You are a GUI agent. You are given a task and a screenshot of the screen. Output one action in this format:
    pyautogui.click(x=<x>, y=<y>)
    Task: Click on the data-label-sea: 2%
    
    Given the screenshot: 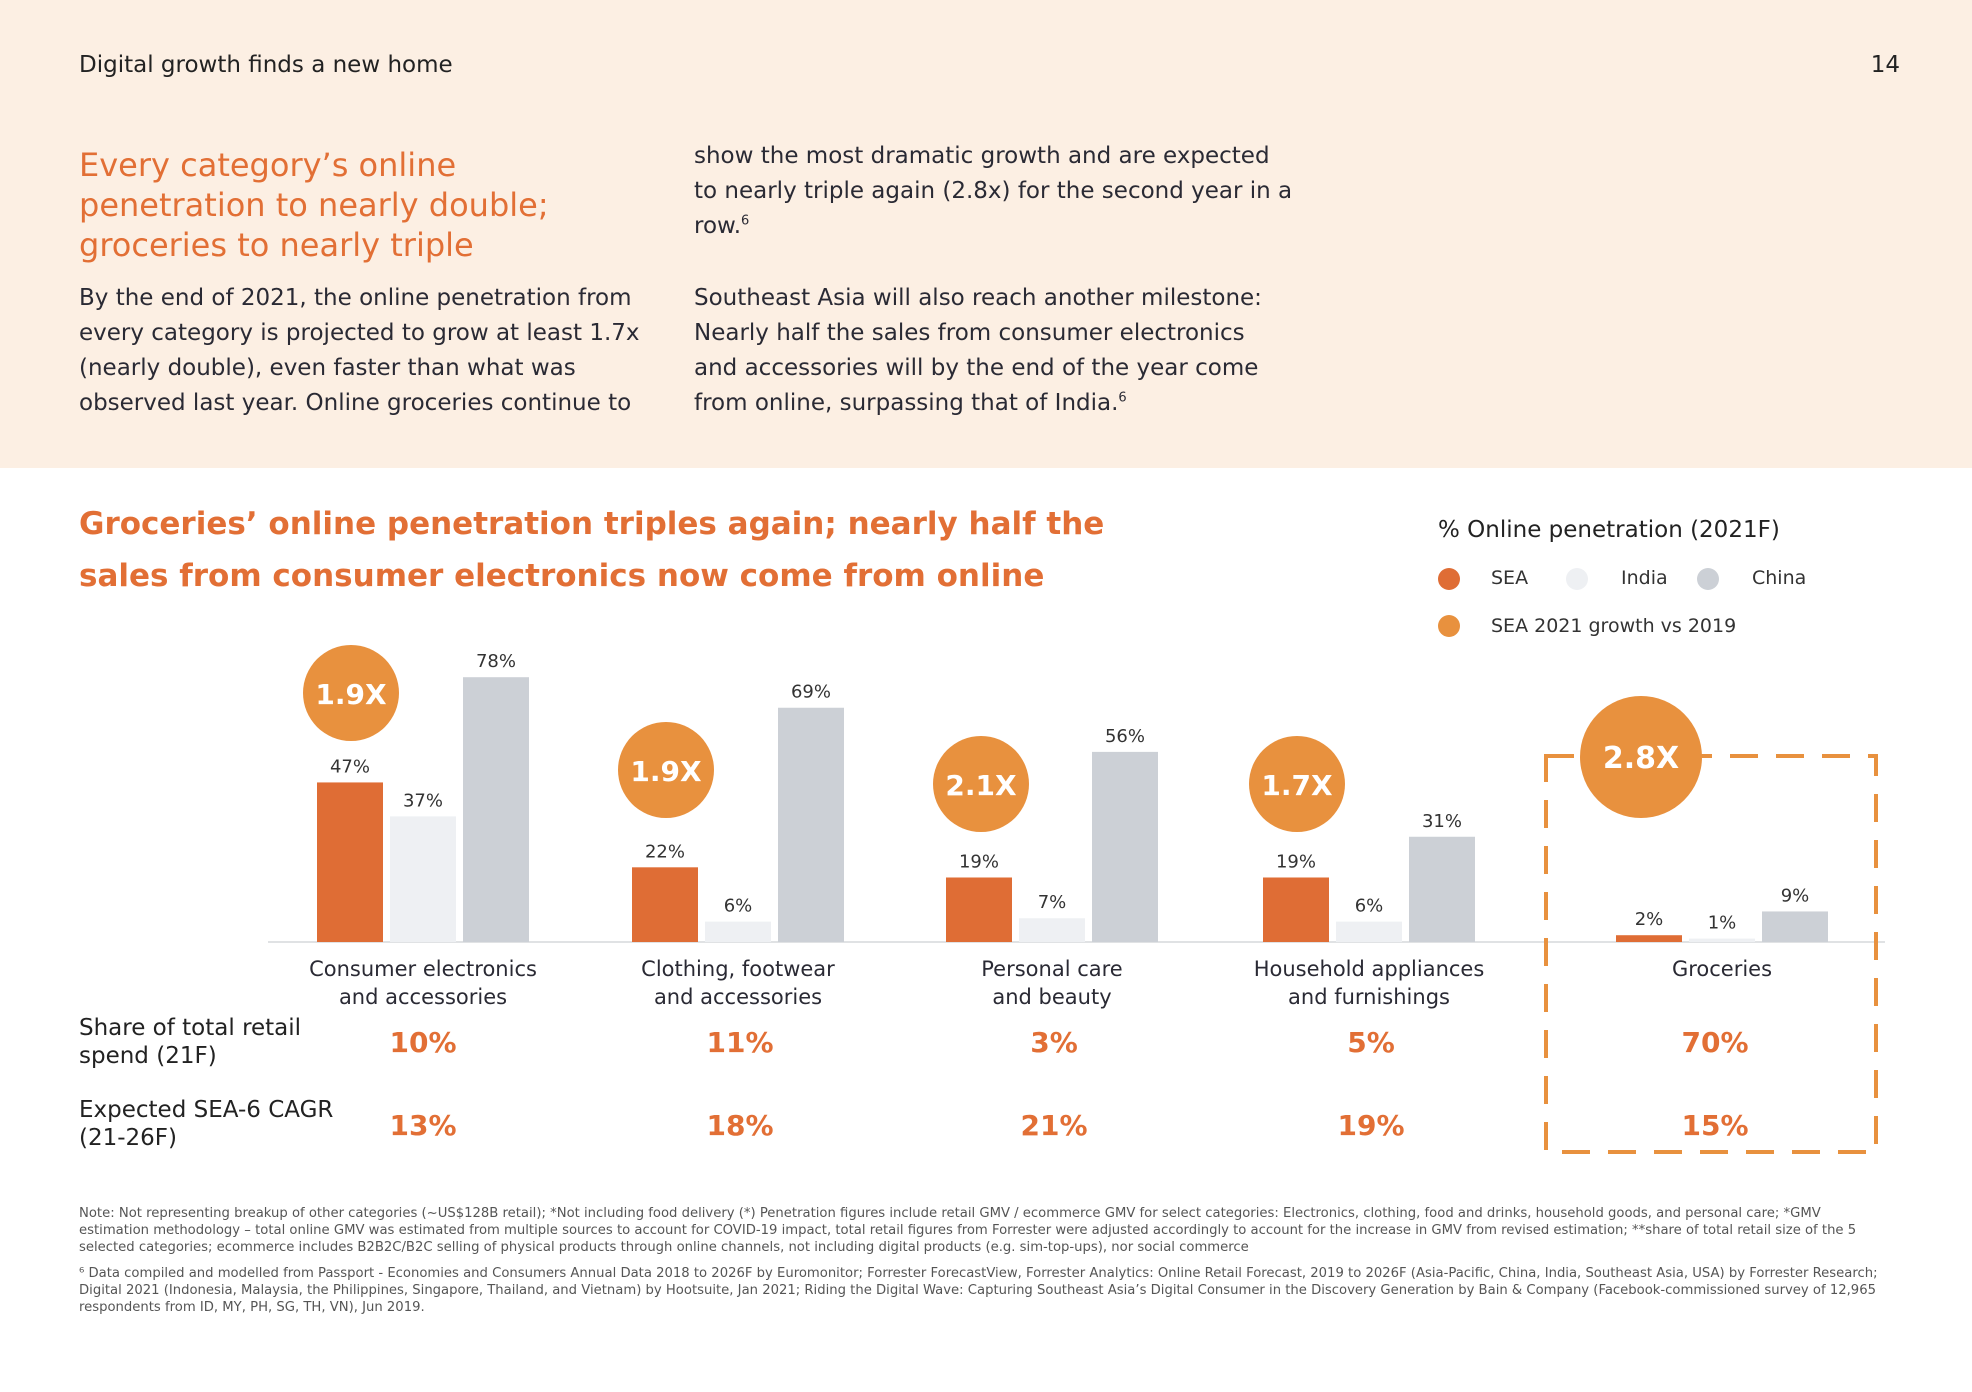 What is the action you would take?
    pyautogui.click(x=1649, y=919)
    